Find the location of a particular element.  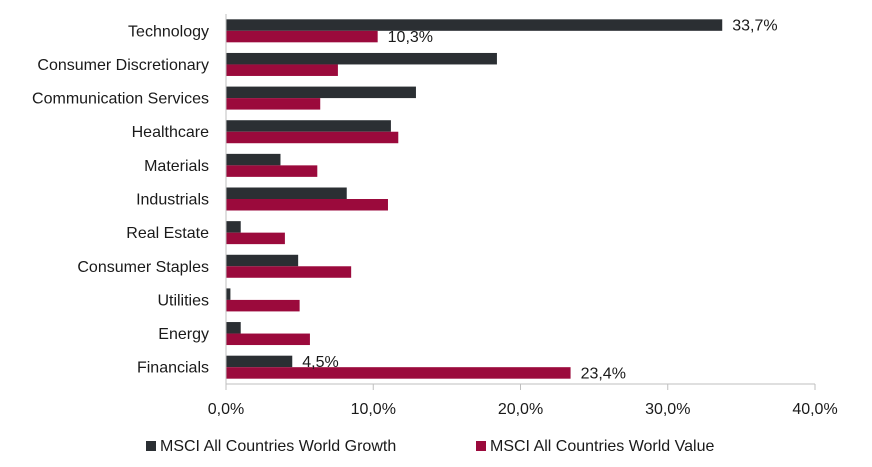

x-tick-label: 10,0% is located at coordinates (373, 409).